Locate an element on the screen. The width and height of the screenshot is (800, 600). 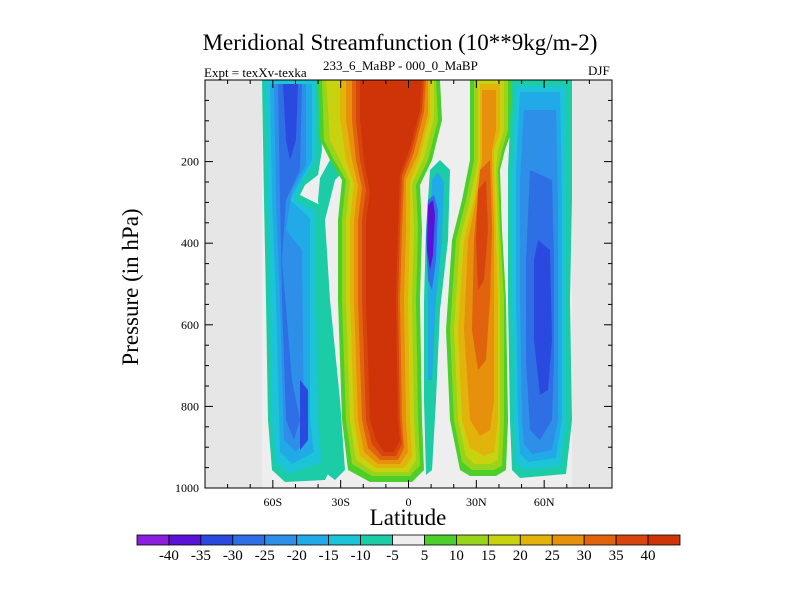
x-tick-label: 0 is located at coordinates (409, 502).